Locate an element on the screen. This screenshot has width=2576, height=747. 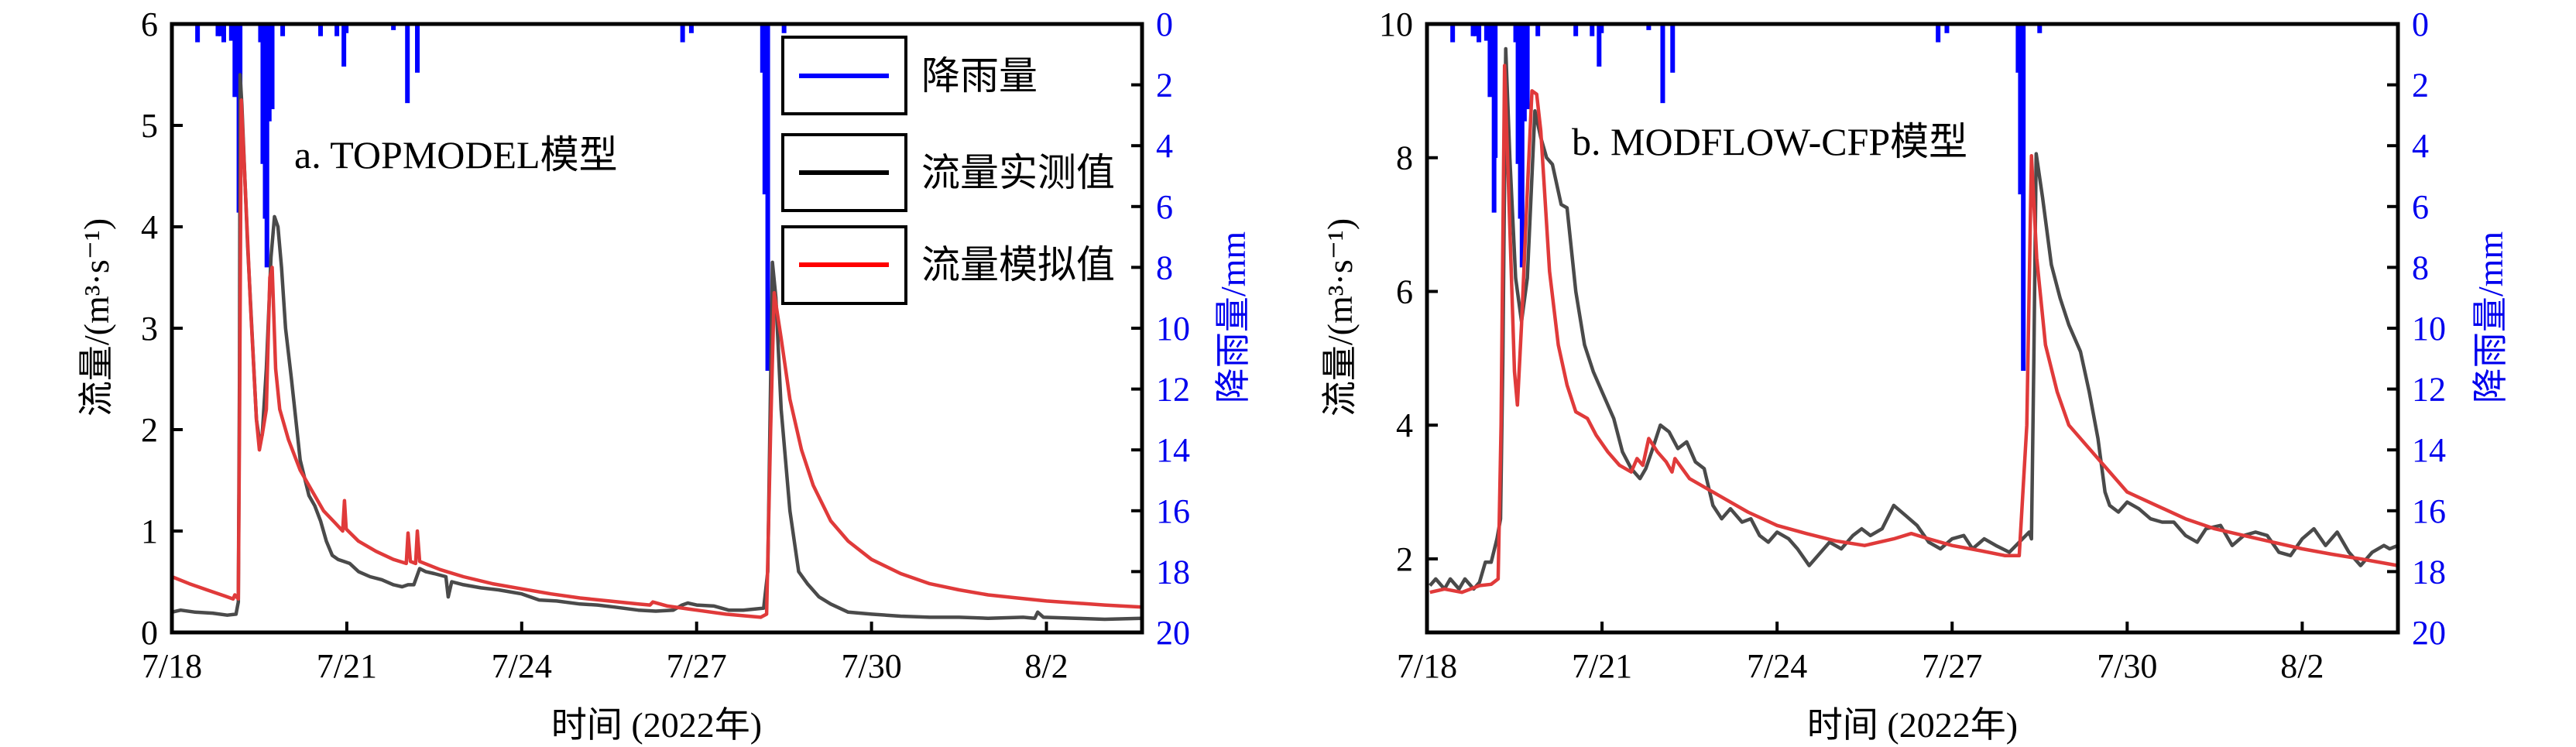
y-tick-label: 6 is located at coordinates (1404, 291).